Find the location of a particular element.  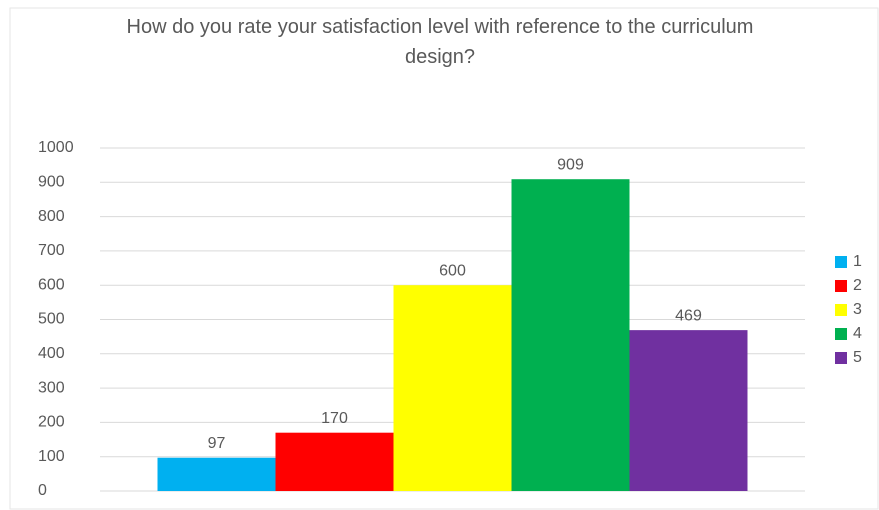

data-label: 469 is located at coordinates (688, 315).